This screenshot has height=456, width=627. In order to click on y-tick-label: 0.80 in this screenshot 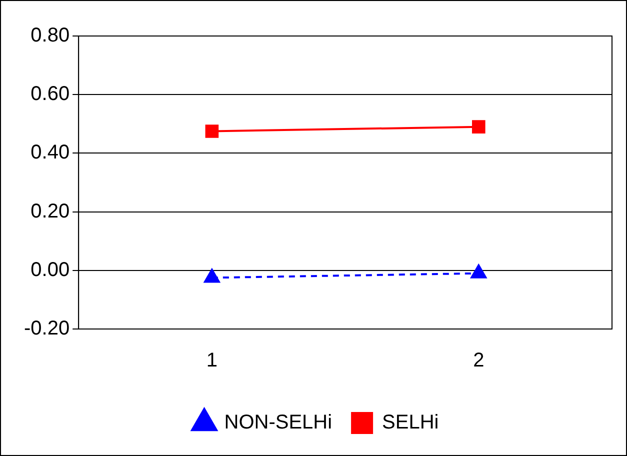, I will do `click(50, 35)`.